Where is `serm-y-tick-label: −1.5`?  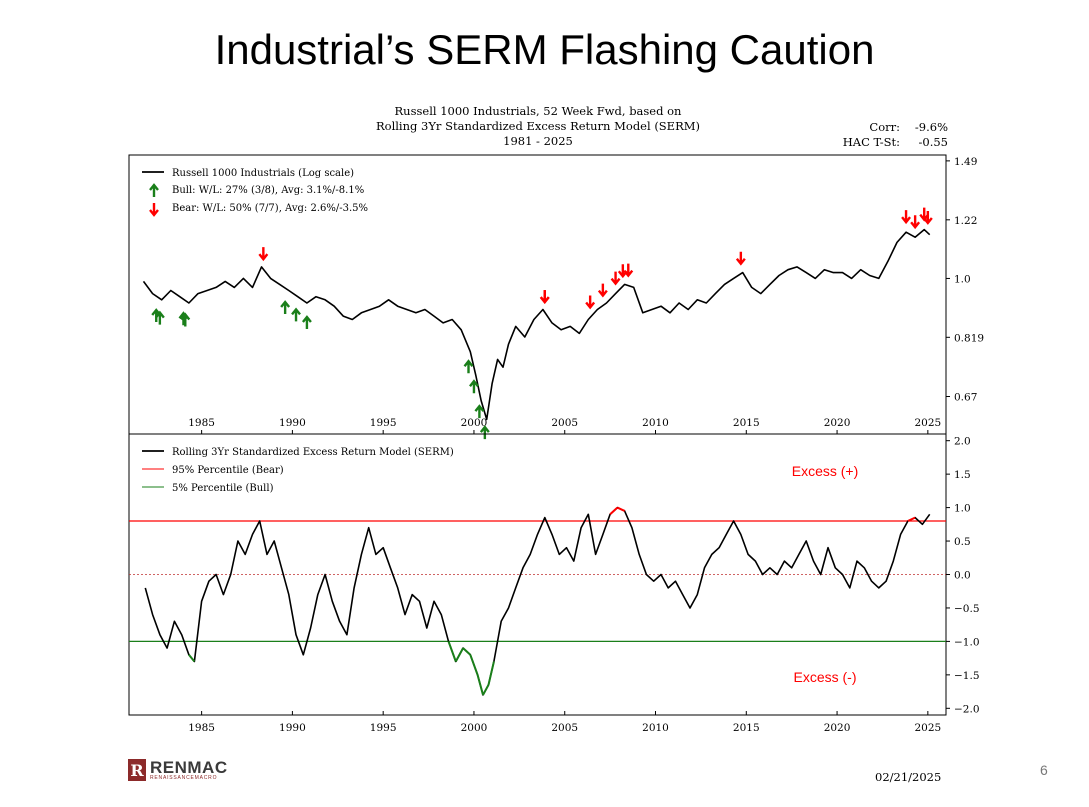
serm-y-tick-label: −1.5 is located at coordinates (967, 676).